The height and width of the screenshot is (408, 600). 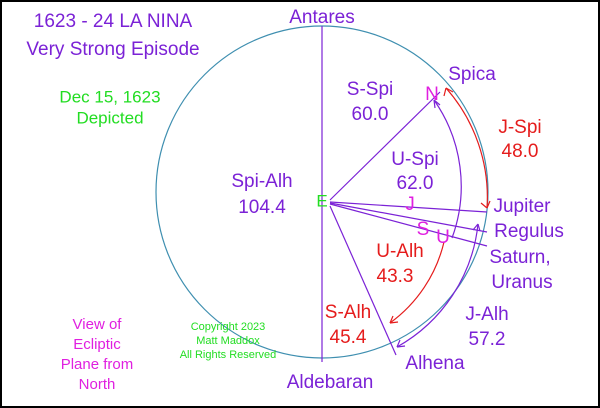 What do you see at coordinates (228, 355) in the screenshot?
I see `copyright: All Rights Reserved` at bounding box center [228, 355].